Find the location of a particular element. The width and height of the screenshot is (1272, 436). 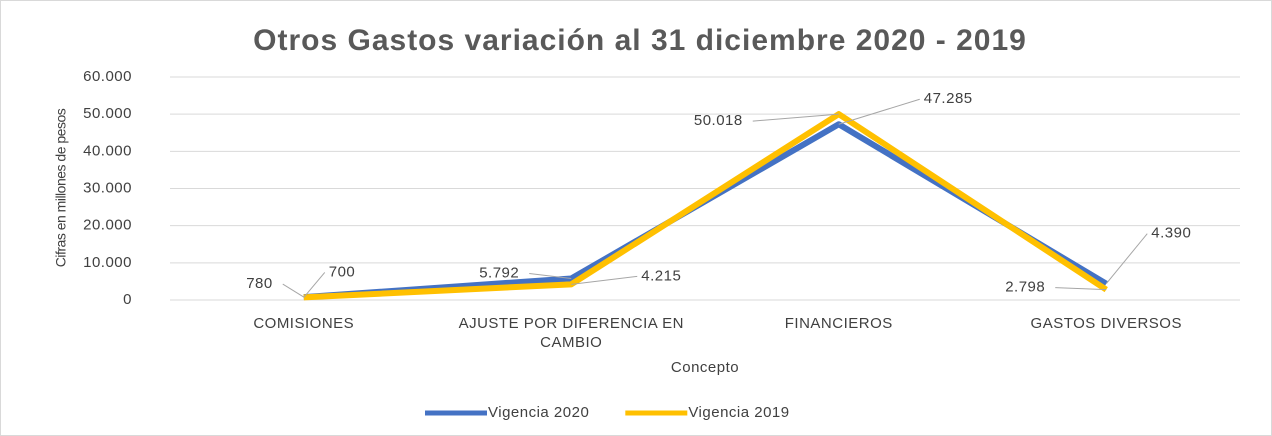

y-axis-label: Cifras en millones de pesos is located at coordinates (61, 187).